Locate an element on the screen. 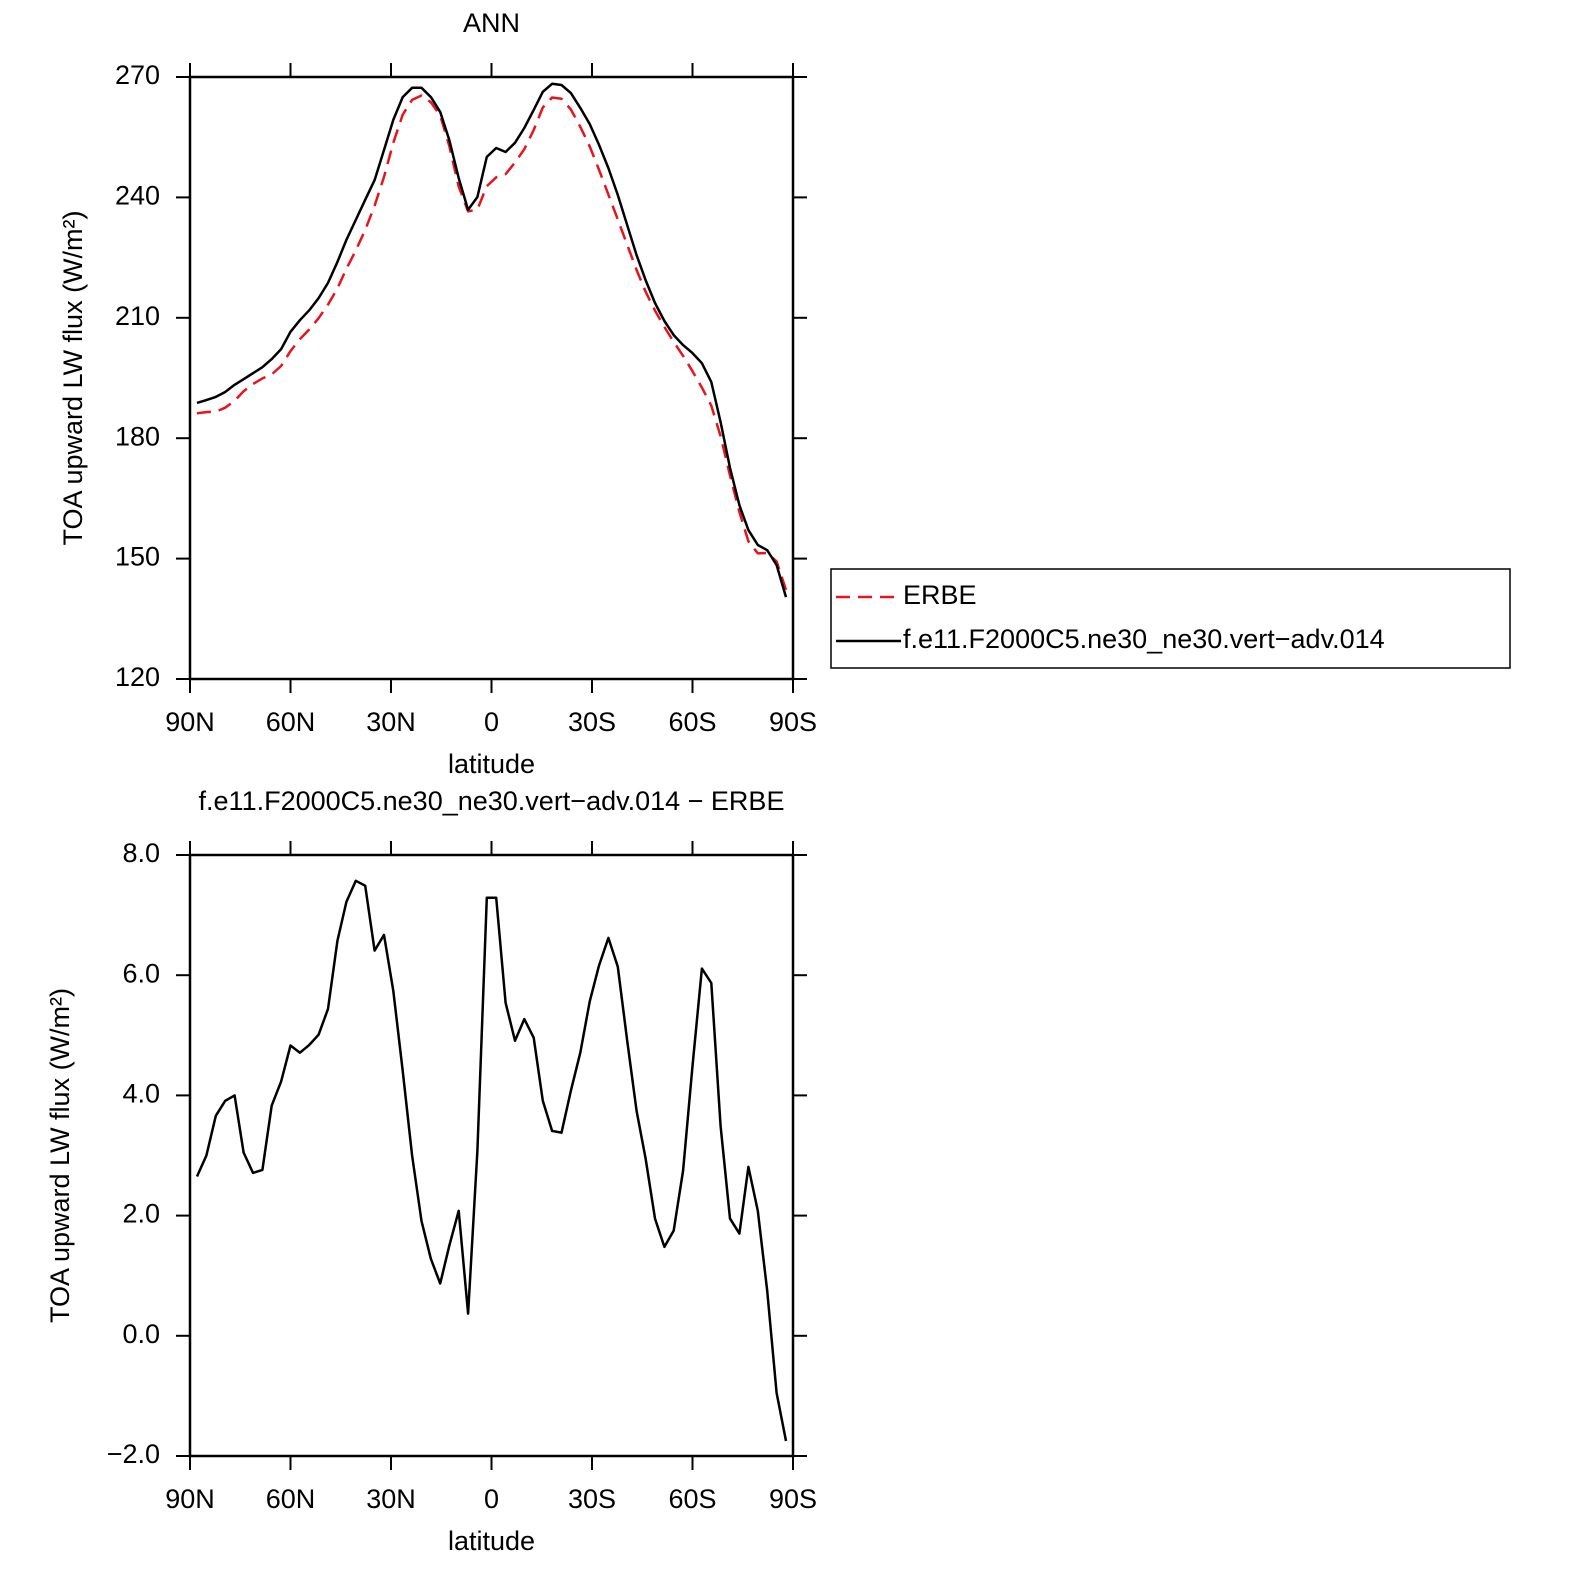  y-tick-label: 4.0 is located at coordinates (141, 1094).